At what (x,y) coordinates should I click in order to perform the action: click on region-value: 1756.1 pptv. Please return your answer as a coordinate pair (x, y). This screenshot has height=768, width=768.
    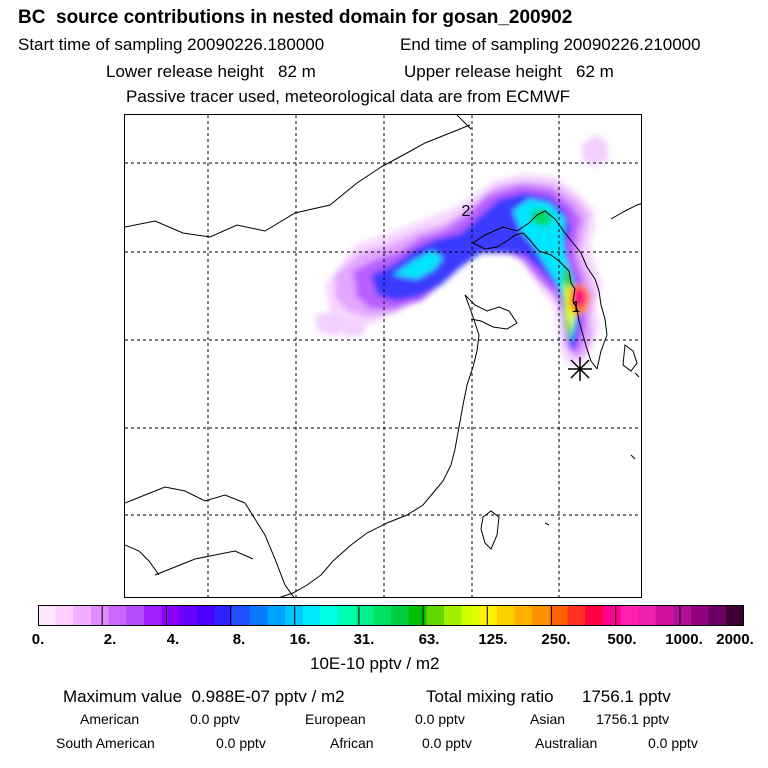
    Looking at the image, I should click on (633, 719).